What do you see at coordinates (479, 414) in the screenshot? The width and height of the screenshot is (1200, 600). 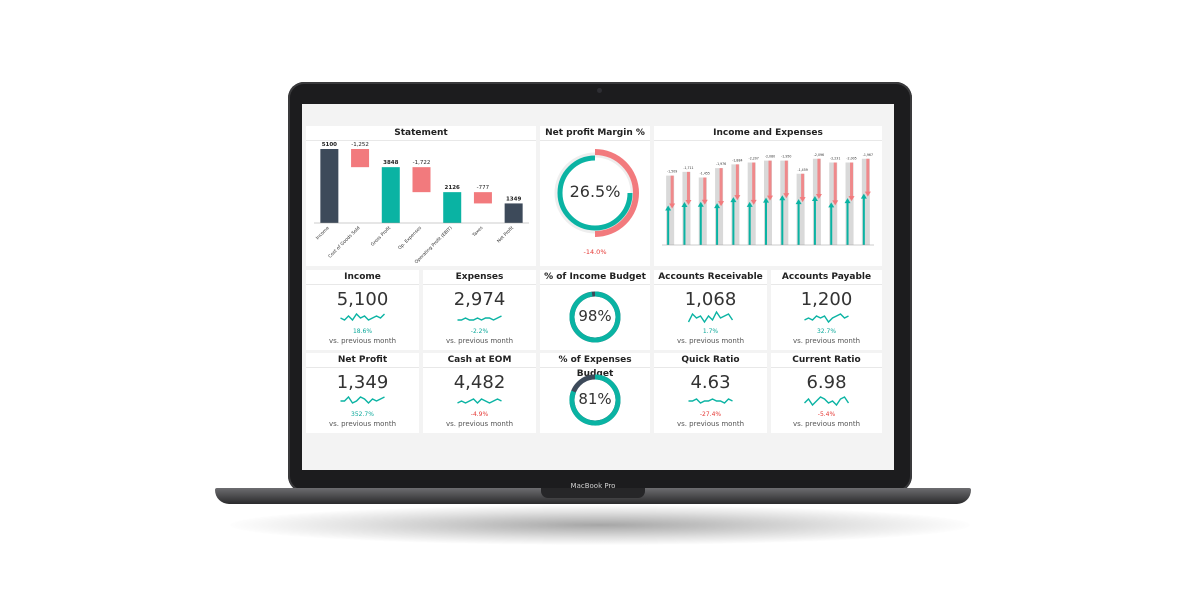 I see `kpi-change: -4.9%` at bounding box center [479, 414].